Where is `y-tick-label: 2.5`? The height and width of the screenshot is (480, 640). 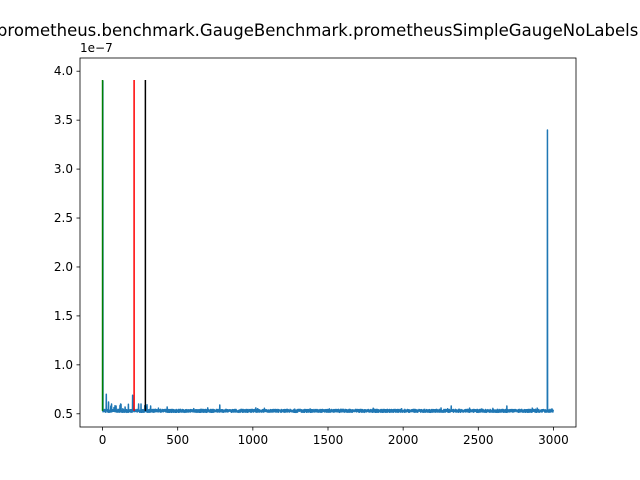
y-tick-label: 2.5 is located at coordinates (63, 218).